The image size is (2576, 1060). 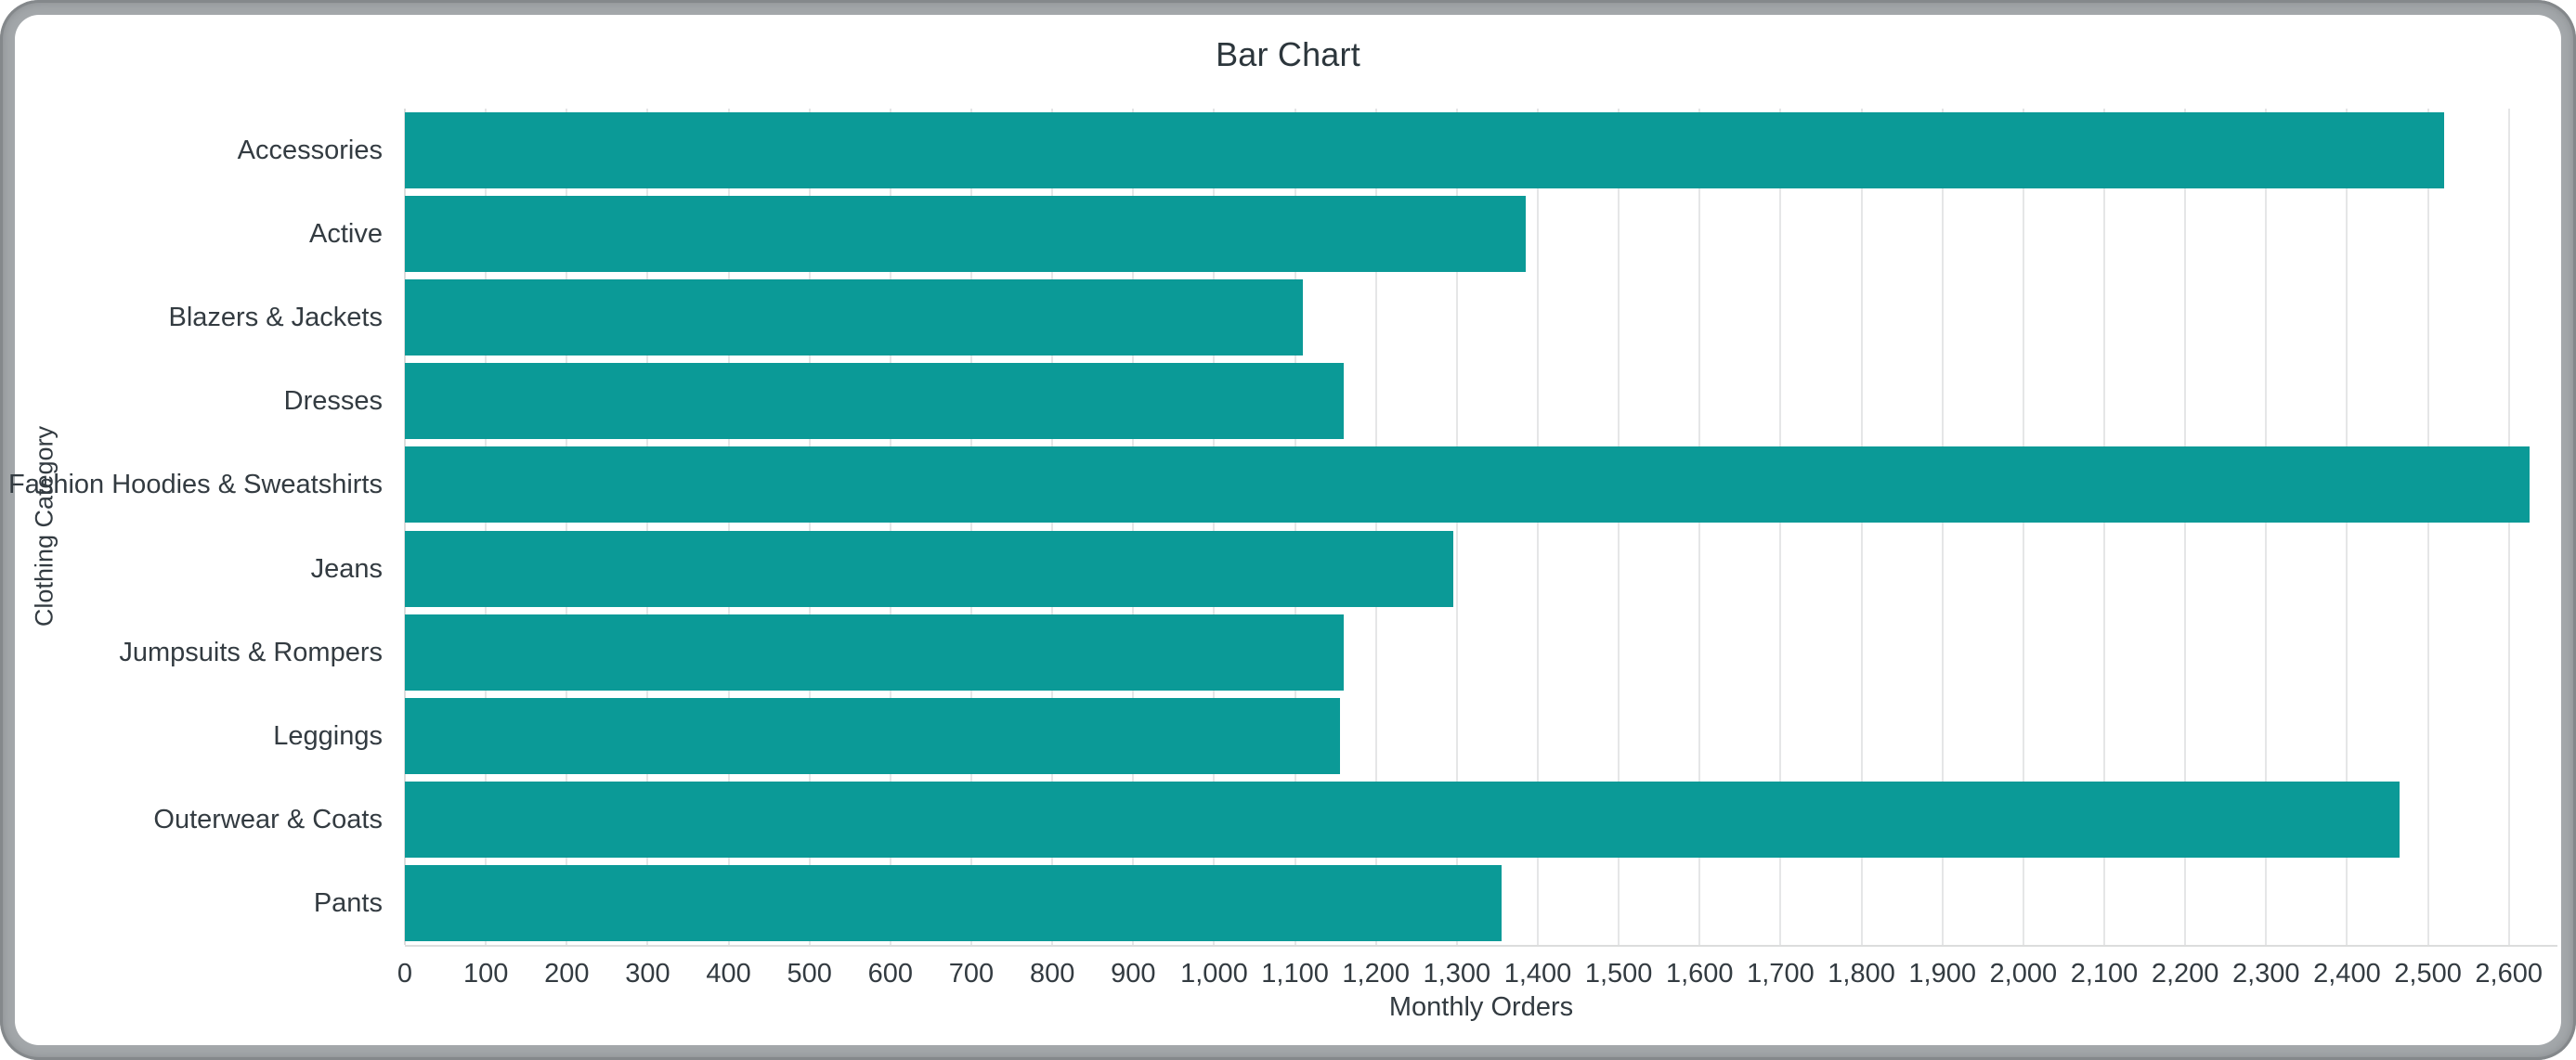 What do you see at coordinates (348, 902) in the screenshot?
I see `y-tick-label: Pants` at bounding box center [348, 902].